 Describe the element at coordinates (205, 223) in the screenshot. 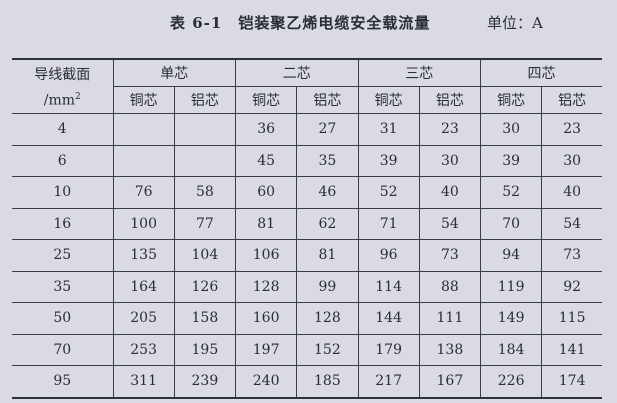

I see `ampacity-cell: 77` at that location.